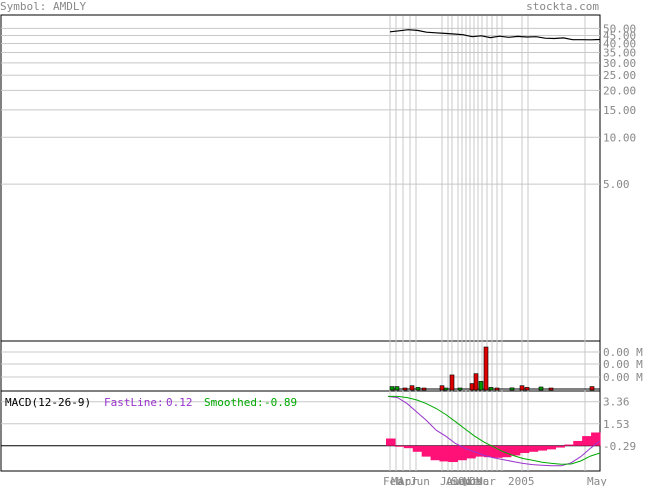 This screenshot has height=486, width=655. Describe the element at coordinates (616, 184) in the screenshot. I see `price-tick-label: 5.00` at that location.